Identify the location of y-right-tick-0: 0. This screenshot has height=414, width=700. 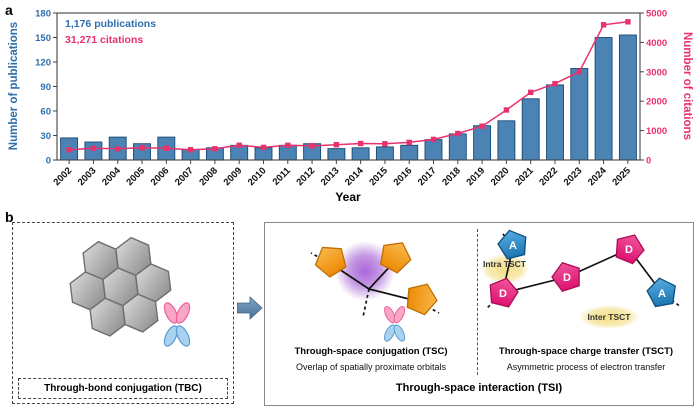
(648, 161).